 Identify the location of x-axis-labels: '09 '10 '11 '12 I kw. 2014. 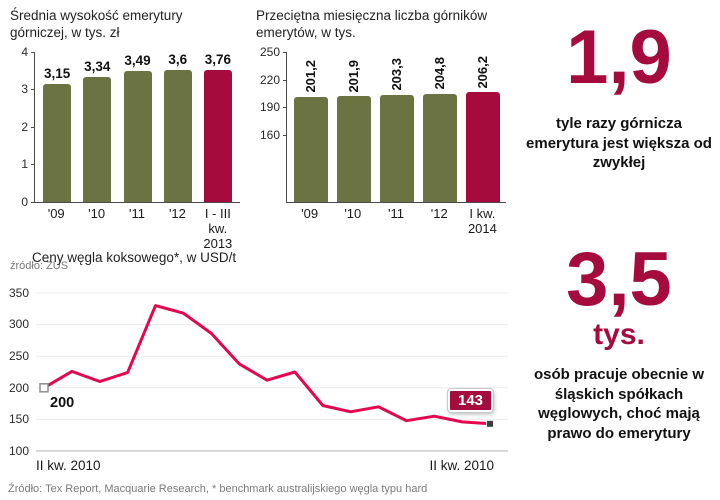
(396, 220).